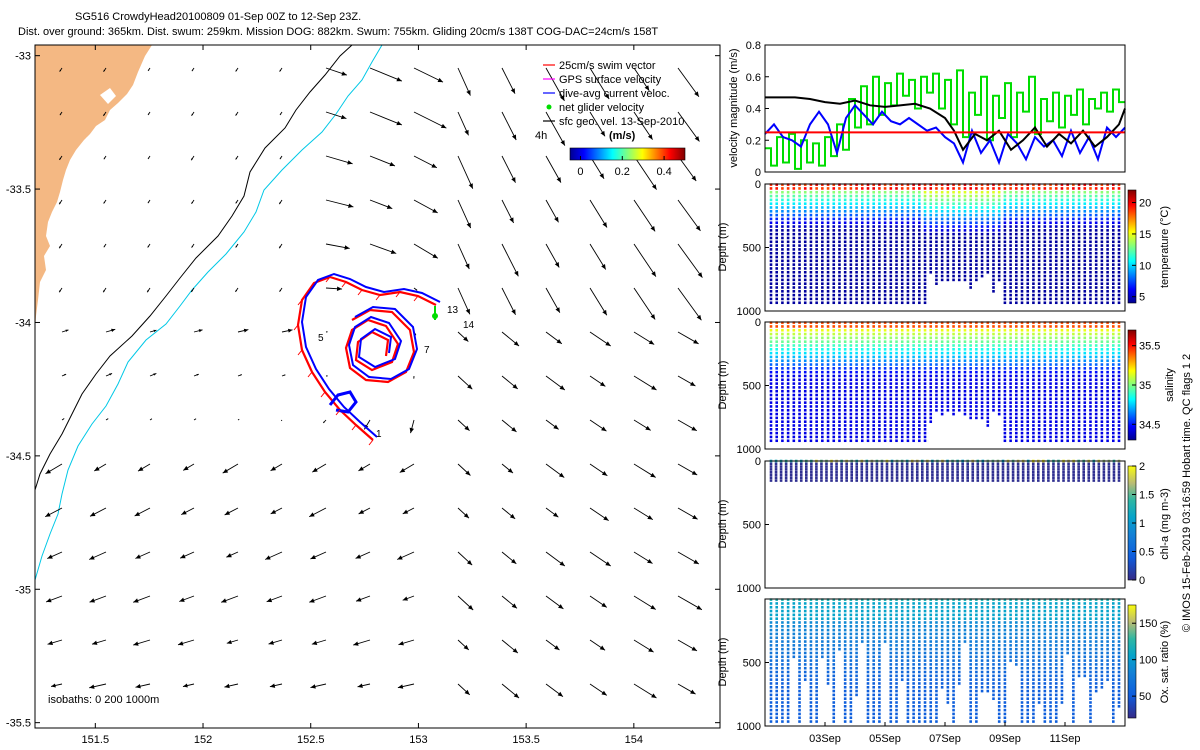 This screenshot has height=750, width=1200. What do you see at coordinates (428, 75) in the screenshot?
I see `velocity-arrow` at bounding box center [428, 75].